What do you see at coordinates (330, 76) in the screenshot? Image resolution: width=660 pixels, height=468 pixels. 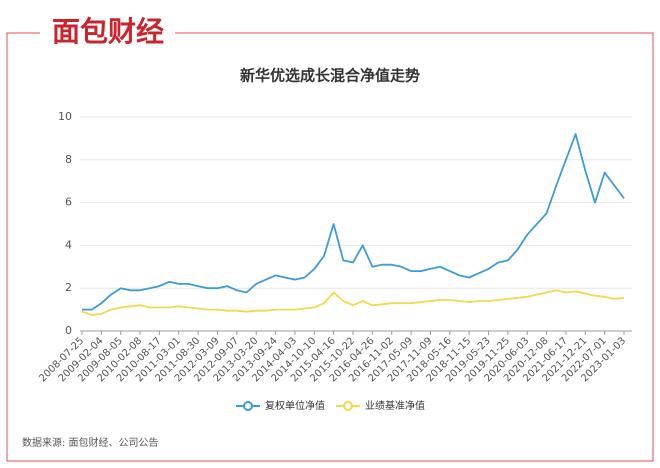 I see `chart-title: 新华优选成长混合净值走势` at bounding box center [330, 76].